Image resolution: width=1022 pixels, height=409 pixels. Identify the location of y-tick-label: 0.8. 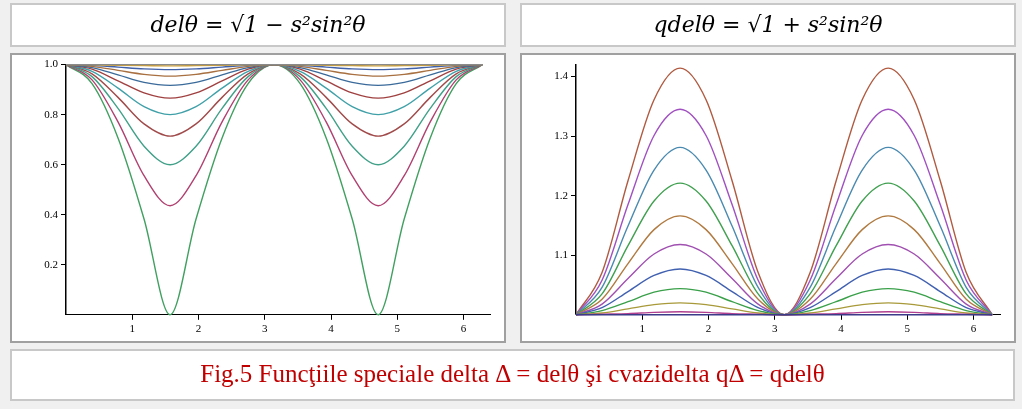
(51, 113).